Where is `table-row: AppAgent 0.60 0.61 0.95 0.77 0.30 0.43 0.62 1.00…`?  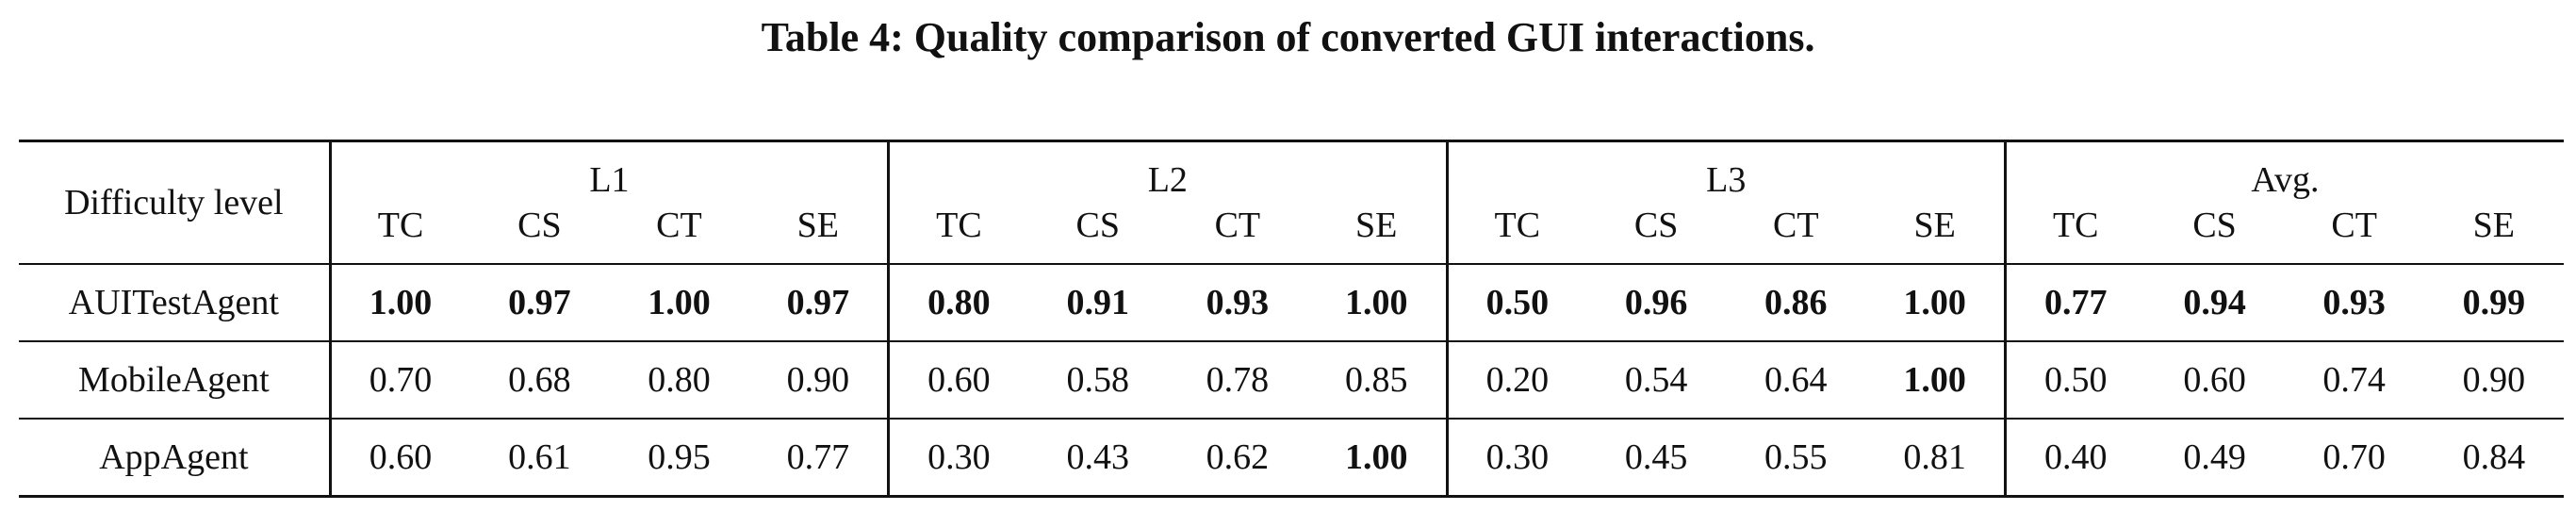 table-row: AppAgent 0.60 0.61 0.95 0.77 0.30 0.43 0.62 1.00… is located at coordinates (1291, 457).